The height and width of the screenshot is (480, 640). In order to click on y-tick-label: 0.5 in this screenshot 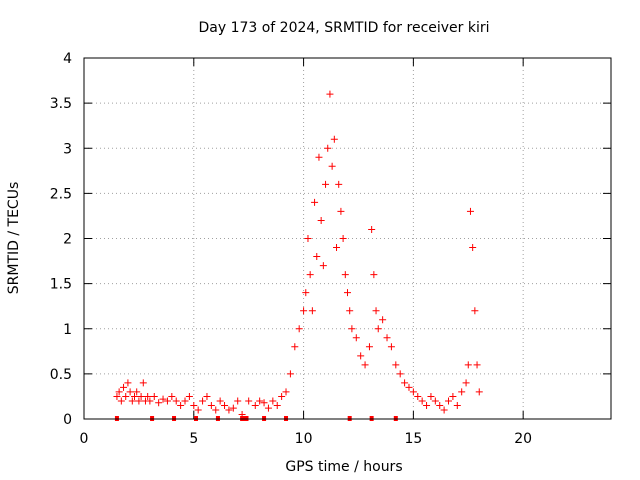, I will do `click(61, 375)`.